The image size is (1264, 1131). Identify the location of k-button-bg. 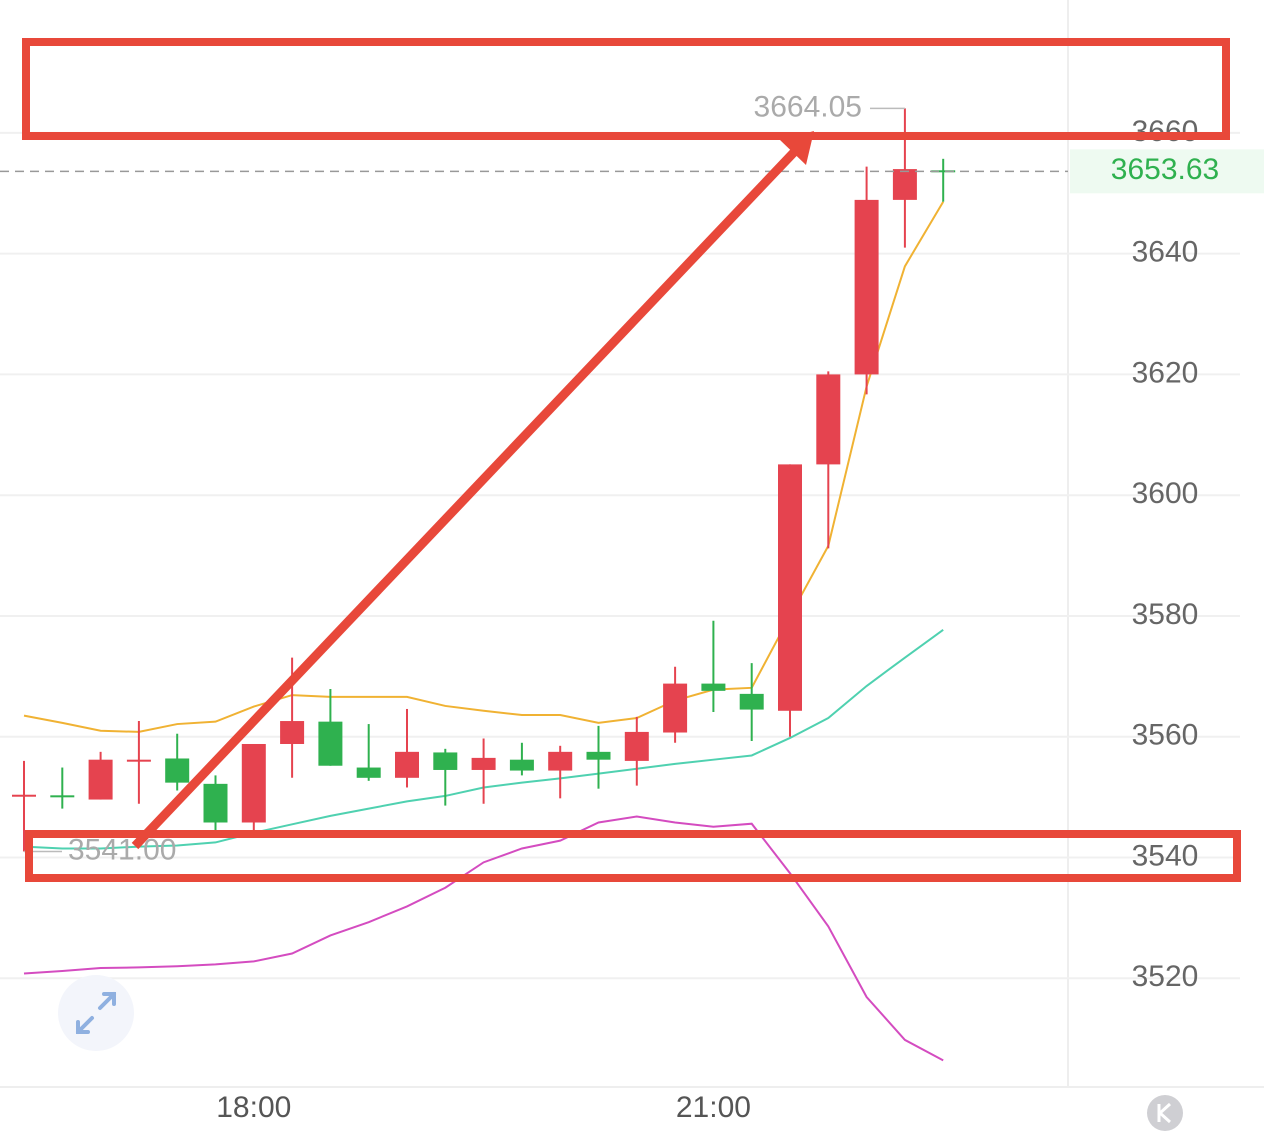
(1165, 1113).